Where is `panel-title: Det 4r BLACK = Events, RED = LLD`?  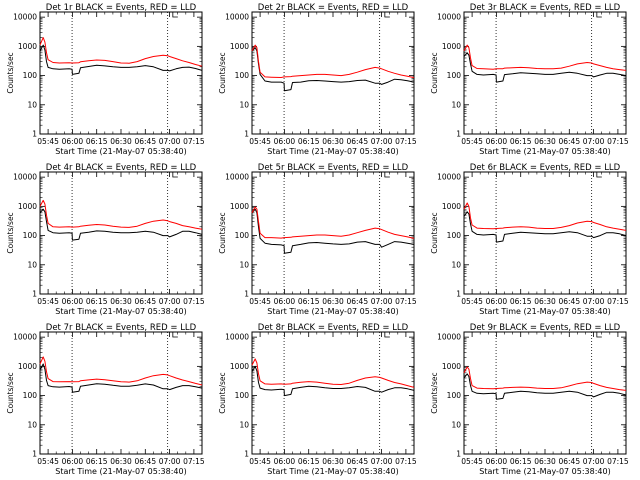
panel-title: Det 4r BLACK = Events, RED = LLD is located at coordinates (121, 168).